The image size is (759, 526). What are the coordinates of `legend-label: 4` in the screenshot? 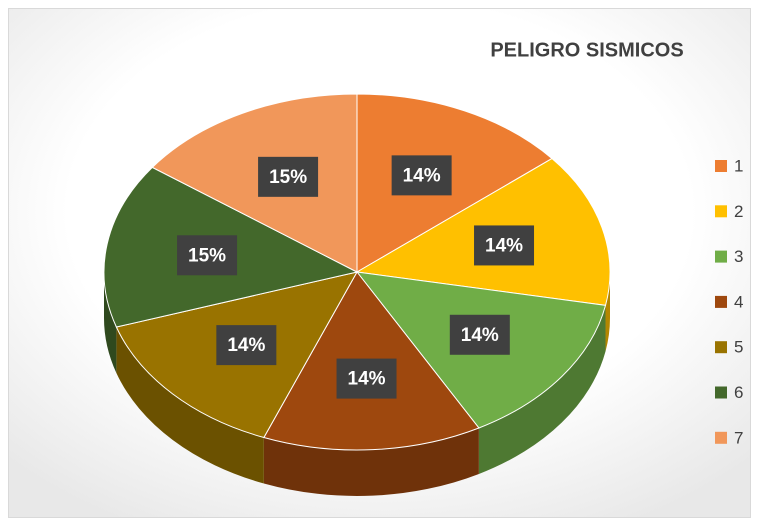 It's located at (738, 301).